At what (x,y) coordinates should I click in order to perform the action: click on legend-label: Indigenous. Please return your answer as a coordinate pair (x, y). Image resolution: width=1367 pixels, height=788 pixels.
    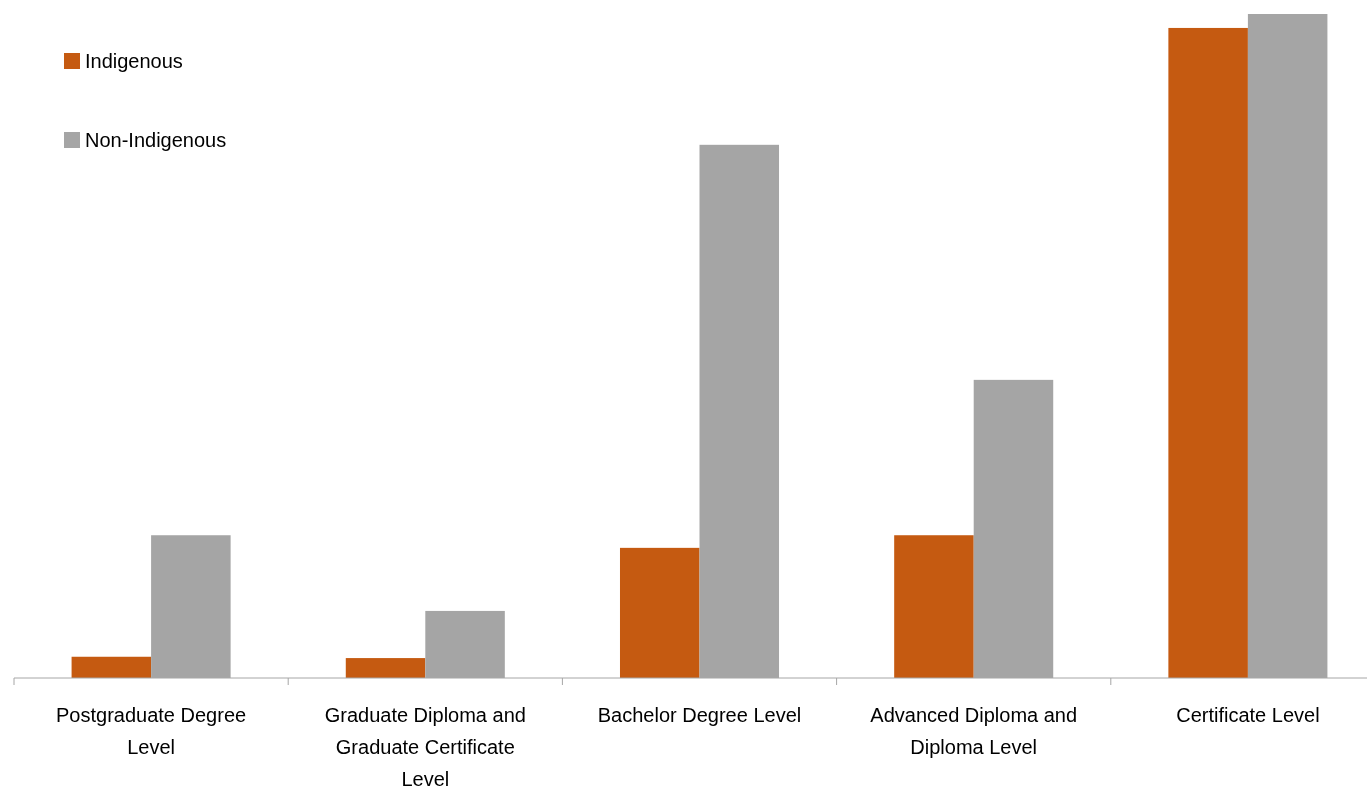
    Looking at the image, I should click on (134, 61).